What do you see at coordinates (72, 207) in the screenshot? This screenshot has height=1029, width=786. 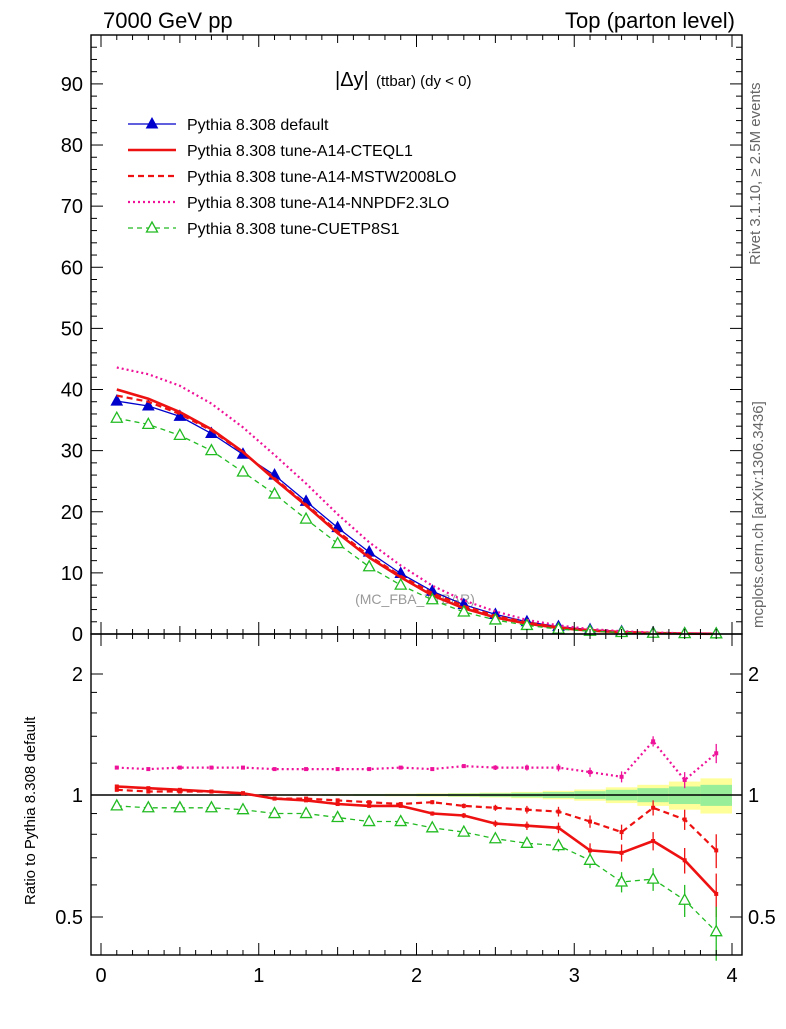 I see `y-tick-label: 70` at bounding box center [72, 207].